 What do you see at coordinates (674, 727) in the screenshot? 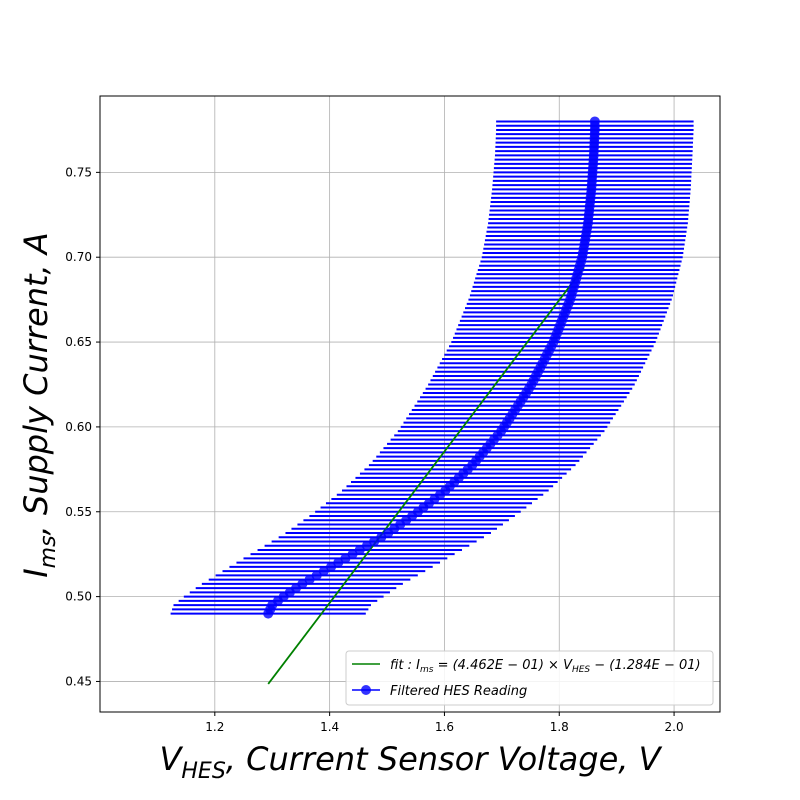
I see `x-tick-label: 2.0` at bounding box center [674, 727].